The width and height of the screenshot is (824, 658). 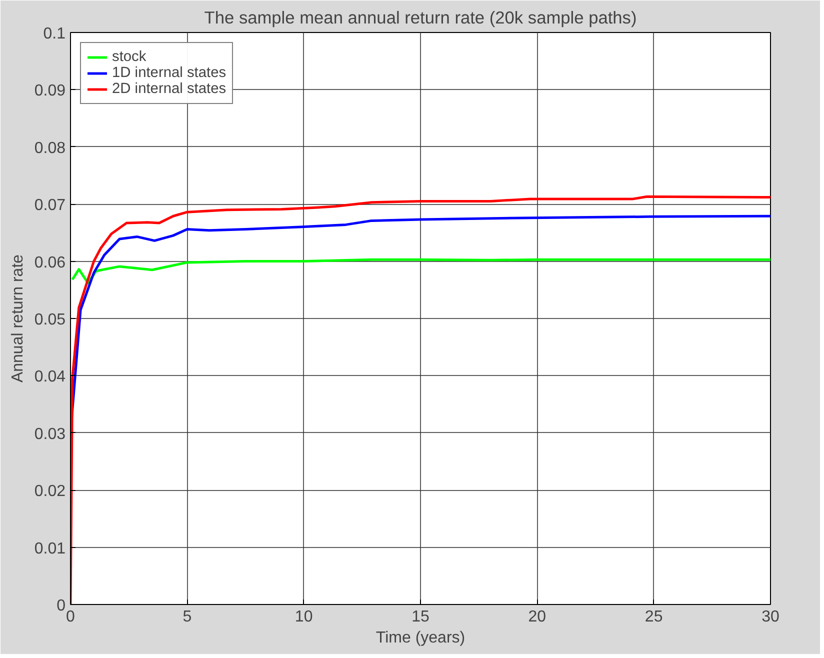 What do you see at coordinates (653, 617) in the screenshot?
I see `x-tick-label: 25` at bounding box center [653, 617].